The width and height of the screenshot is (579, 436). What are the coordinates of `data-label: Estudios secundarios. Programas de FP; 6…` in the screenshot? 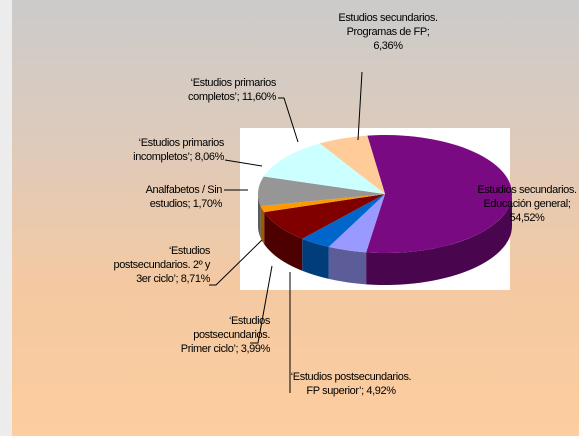 It's located at (388, 32).